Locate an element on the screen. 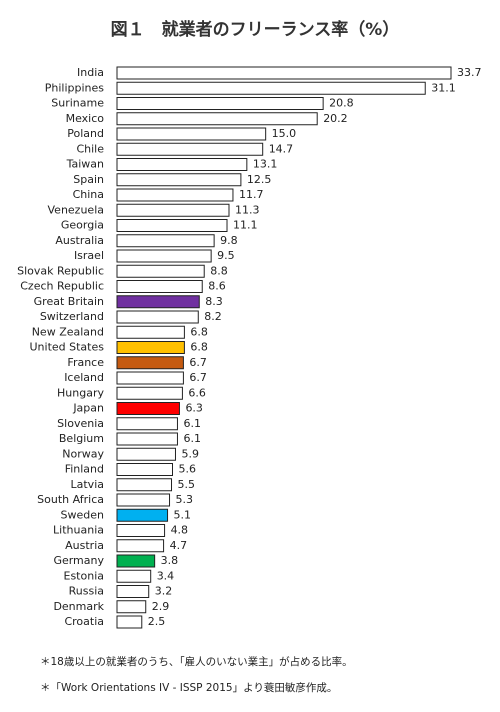  value-label: 5.3 is located at coordinates (185, 499).